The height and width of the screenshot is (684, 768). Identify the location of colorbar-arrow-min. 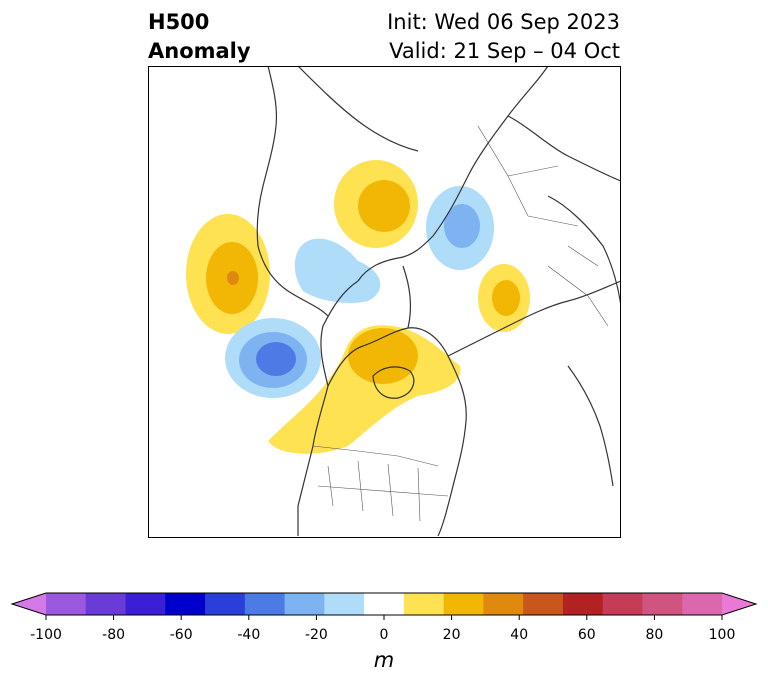
(29, 604).